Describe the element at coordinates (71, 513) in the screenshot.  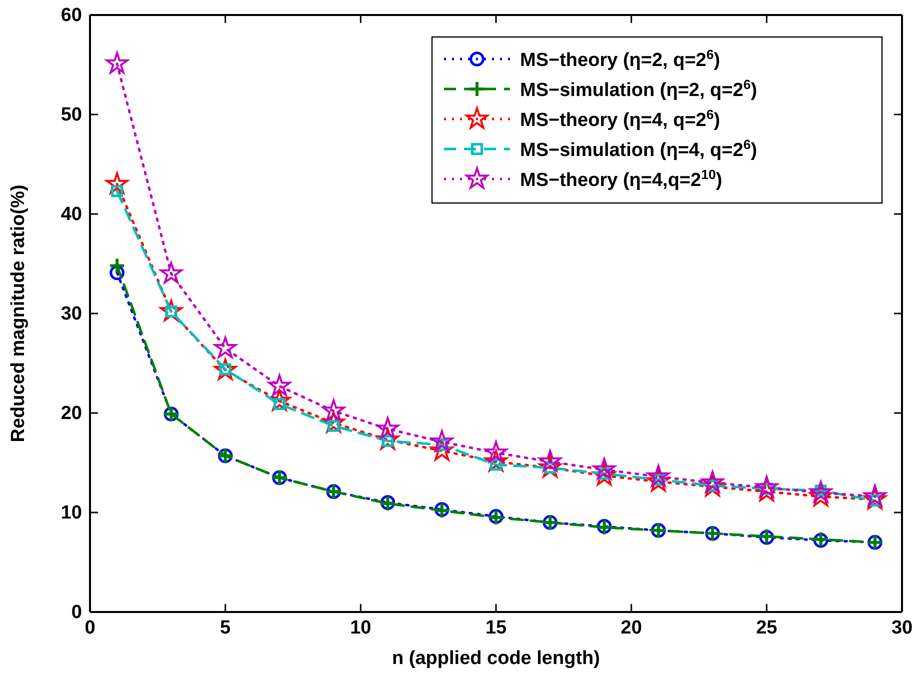
I see `y-tick-label: 10` at that location.